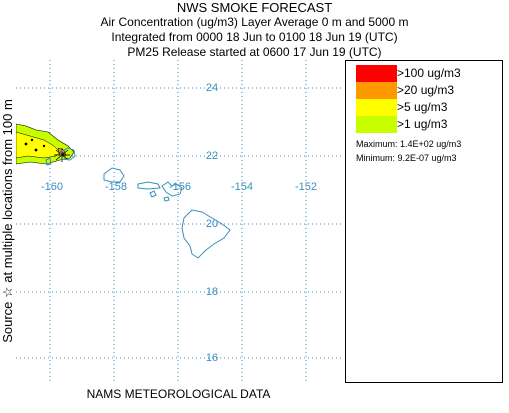 Image resolution: width=509 pixels, height=413 pixels. What do you see at coordinates (149, 185) in the screenshot?
I see `molokai-island` at bounding box center [149, 185].